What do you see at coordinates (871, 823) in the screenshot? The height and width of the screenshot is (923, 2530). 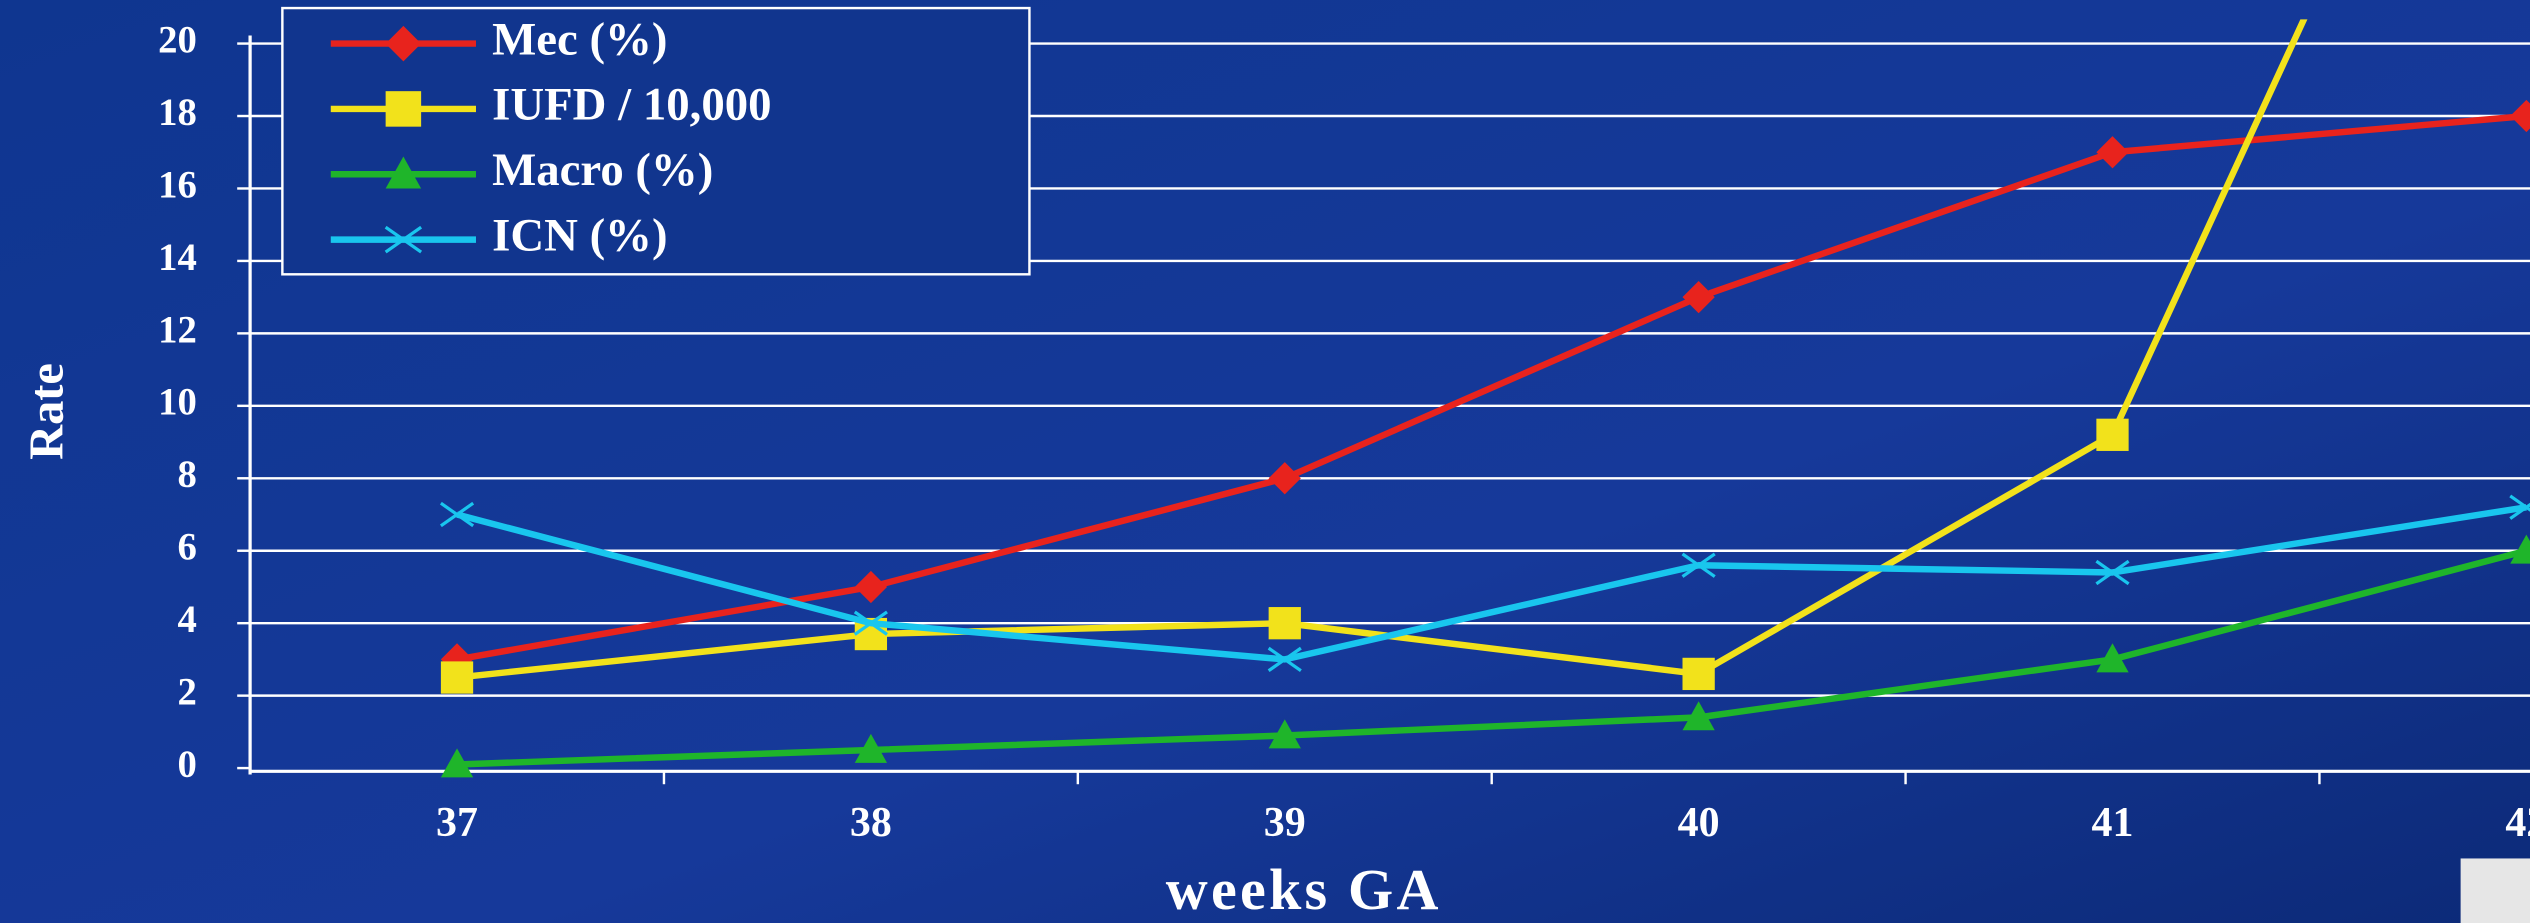 I see `x-tick-label: 38` at bounding box center [871, 823].